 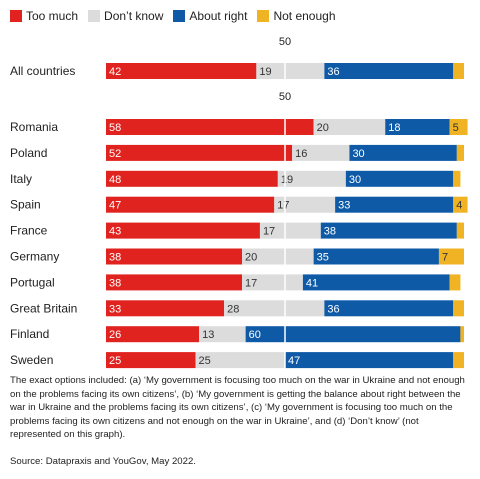 I want to click on bar-all-countries-don-t-know, so click(x=290, y=71).